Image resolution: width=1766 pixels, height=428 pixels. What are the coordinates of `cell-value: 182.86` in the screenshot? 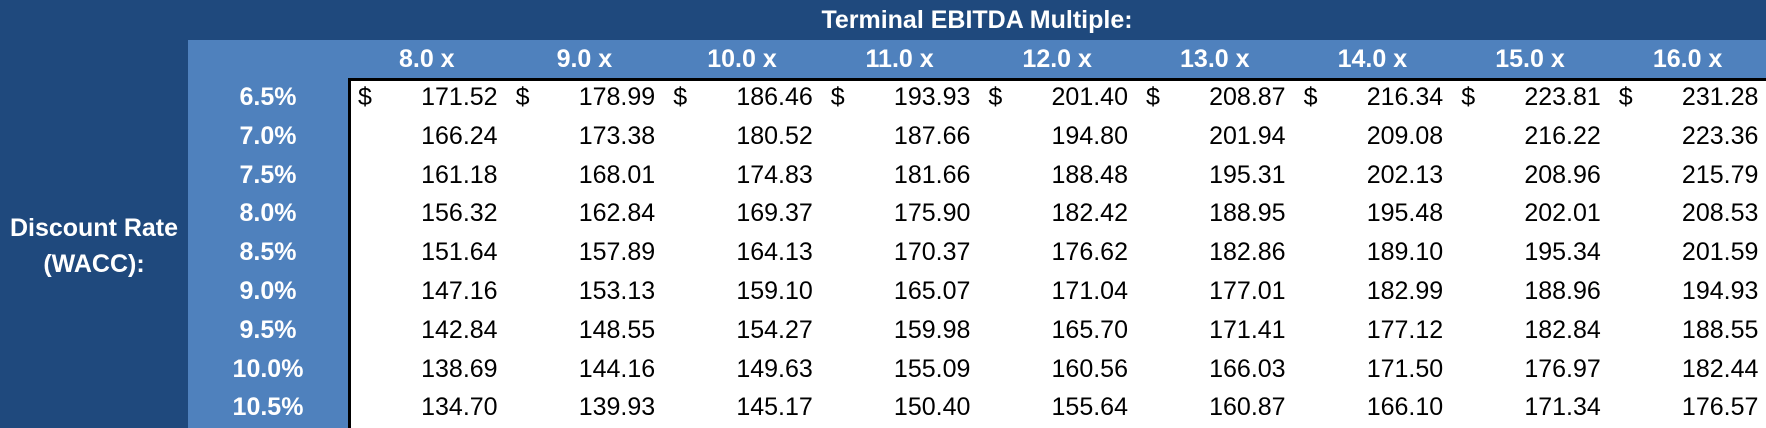 It's located at (1247, 252).